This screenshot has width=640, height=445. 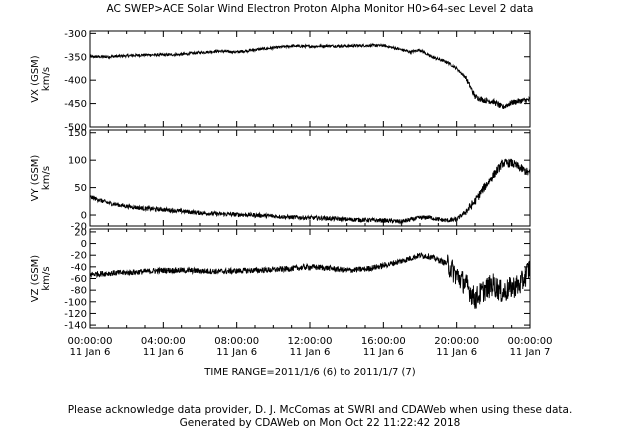 What do you see at coordinates (163, 341) in the screenshot?
I see `xtick-time-label: 04:00:00` at bounding box center [163, 341].